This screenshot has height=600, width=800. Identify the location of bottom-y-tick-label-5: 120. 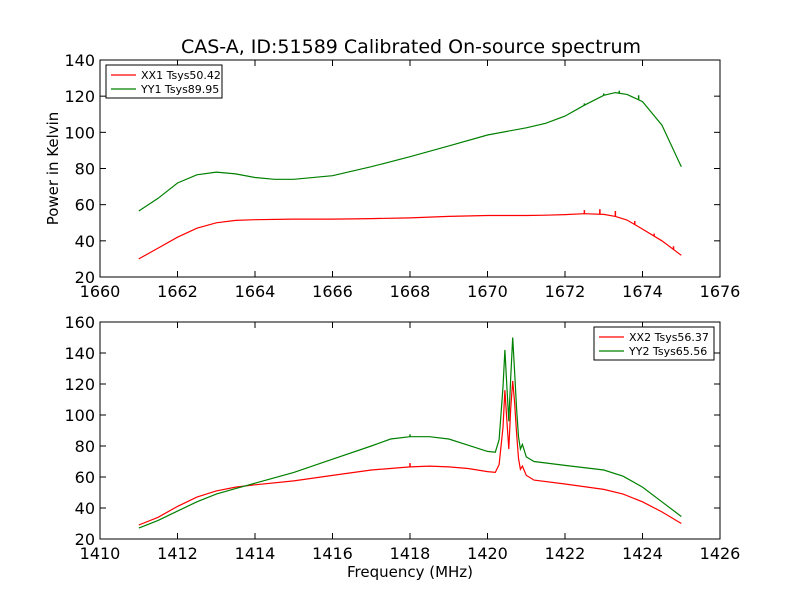
(79, 384).